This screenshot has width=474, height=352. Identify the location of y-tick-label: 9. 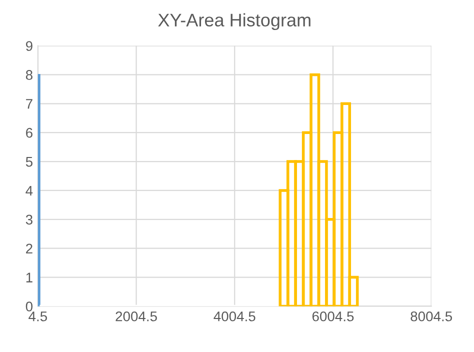
(29, 46).